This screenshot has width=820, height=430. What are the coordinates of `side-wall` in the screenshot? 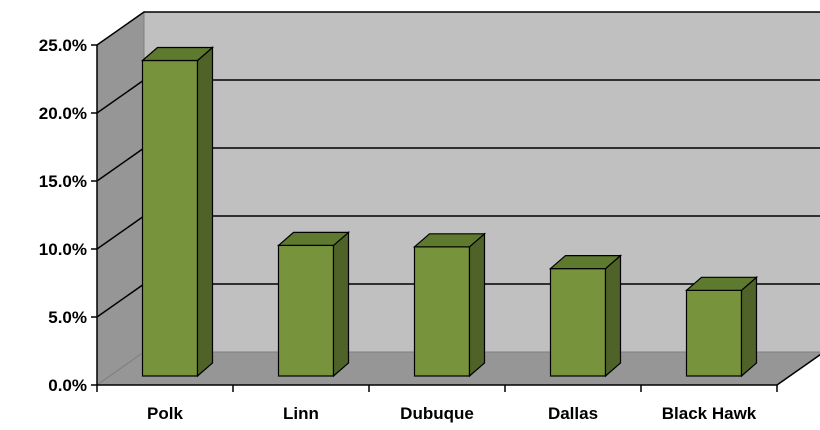 It's located at (120, 198).